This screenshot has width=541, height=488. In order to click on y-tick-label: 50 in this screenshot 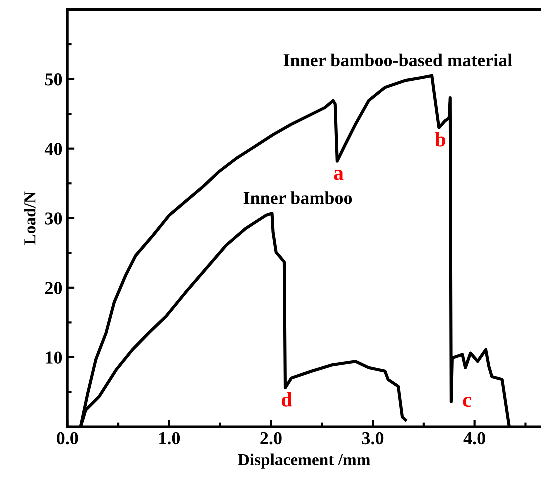, I will do `click(53, 80)`.